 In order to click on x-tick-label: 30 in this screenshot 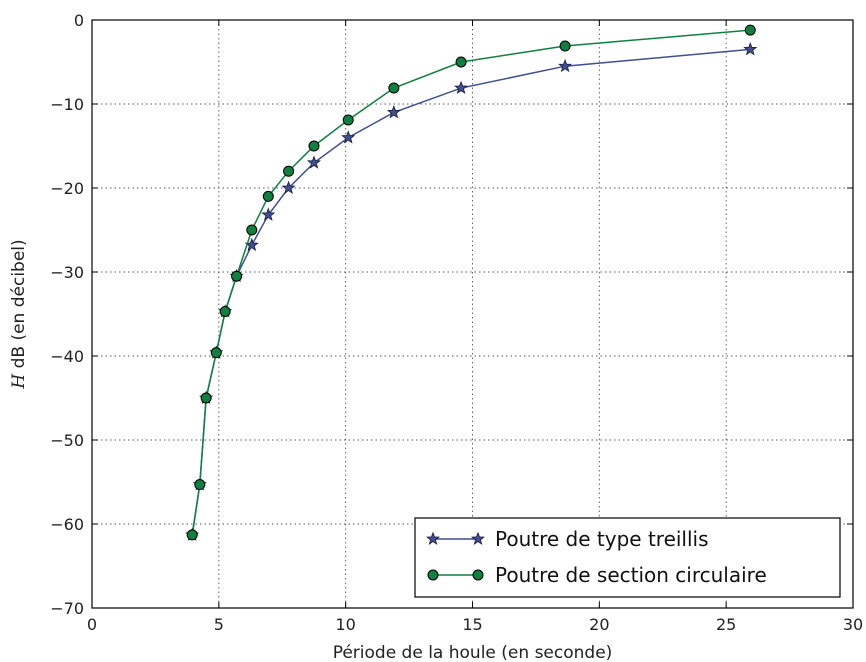, I will do `click(853, 624)`.